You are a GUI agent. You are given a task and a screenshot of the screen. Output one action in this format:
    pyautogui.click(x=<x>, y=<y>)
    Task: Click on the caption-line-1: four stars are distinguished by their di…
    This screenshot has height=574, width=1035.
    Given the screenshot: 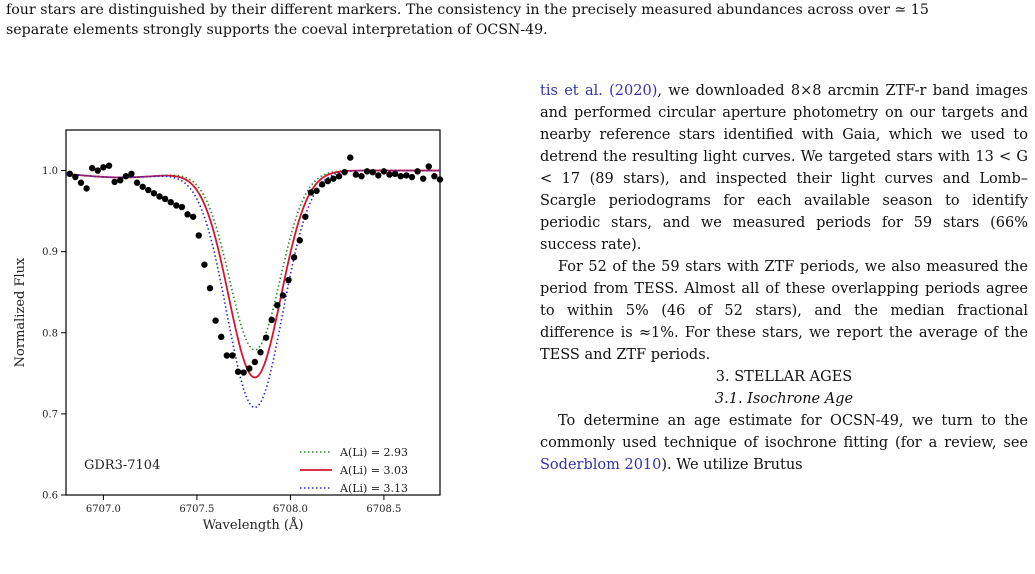 What is the action you would take?
    pyautogui.click(x=467, y=10)
    